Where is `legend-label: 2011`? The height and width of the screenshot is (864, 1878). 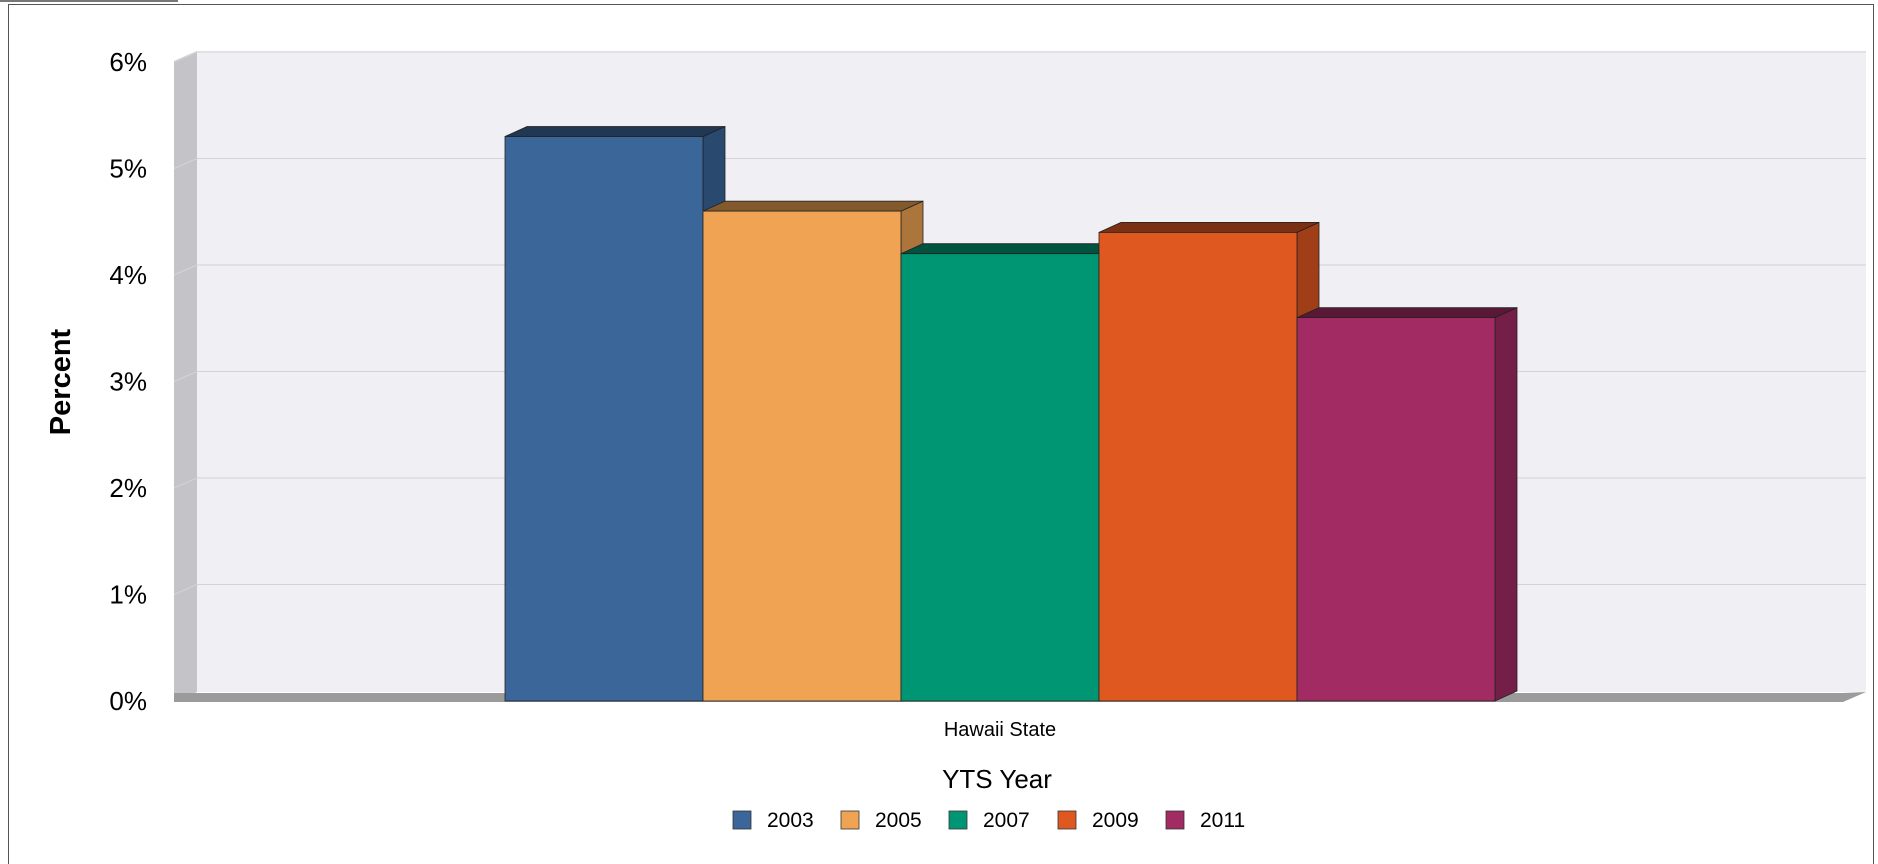
legend-label: 2011 is located at coordinates (1222, 820).